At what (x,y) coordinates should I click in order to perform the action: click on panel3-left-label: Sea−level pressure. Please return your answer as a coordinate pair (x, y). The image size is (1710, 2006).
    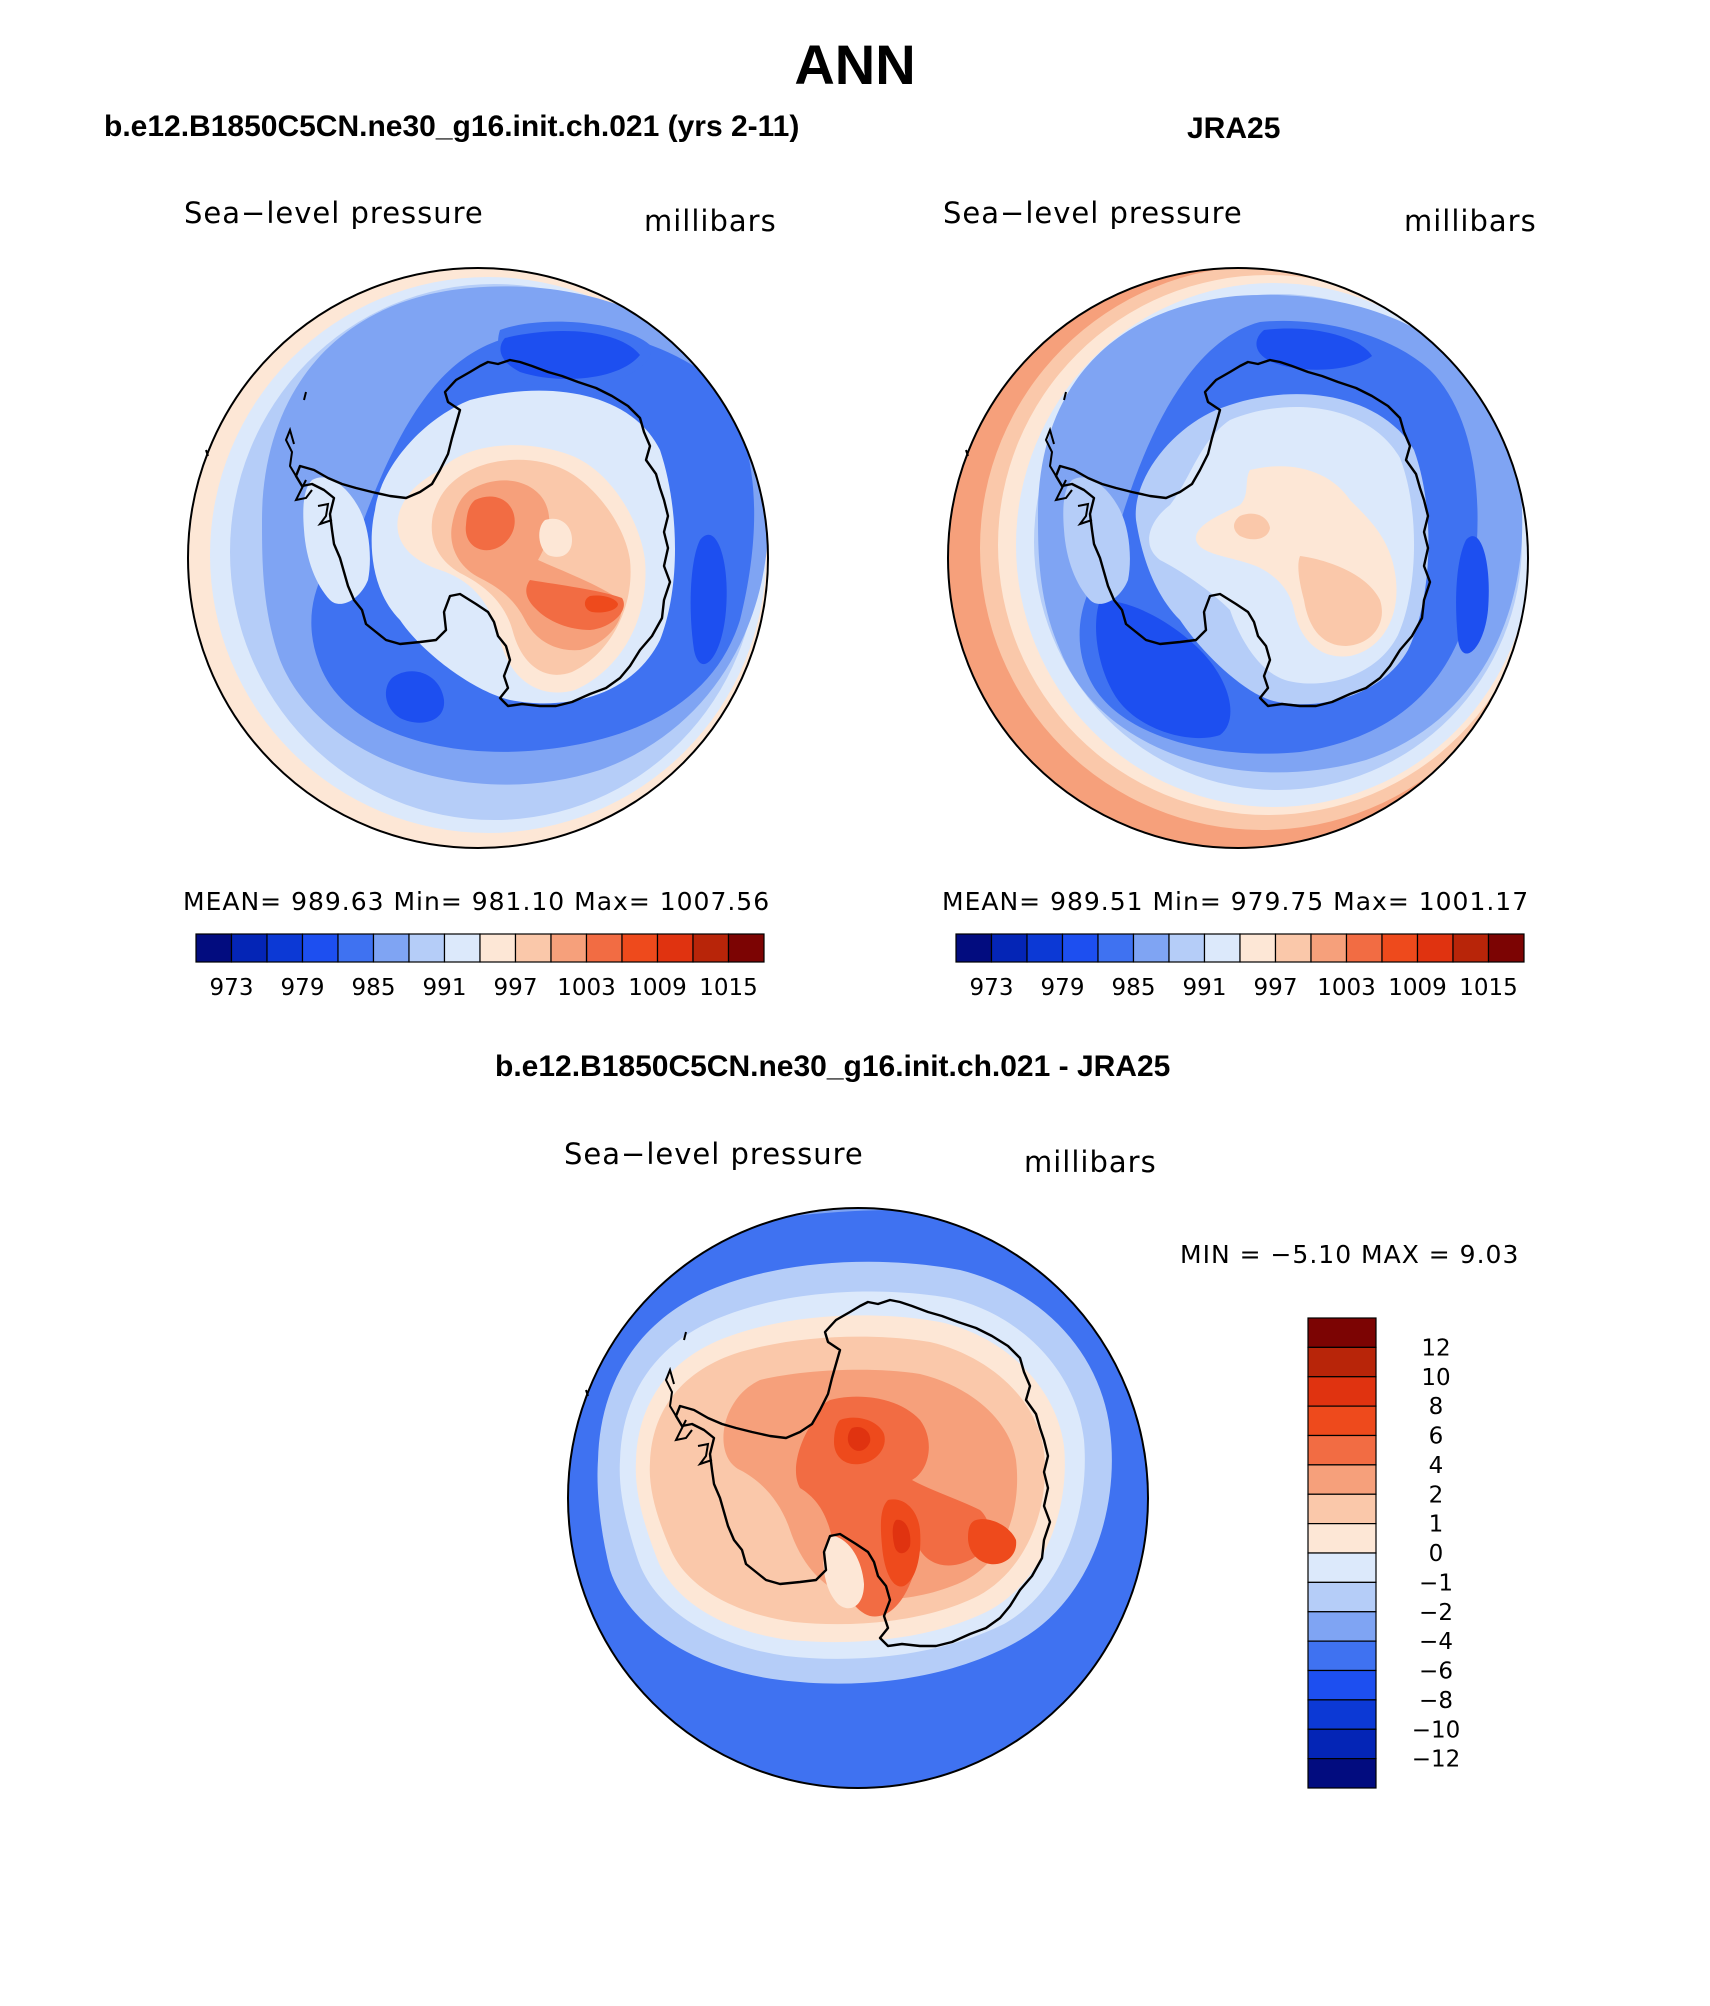
    Looking at the image, I should click on (714, 1154).